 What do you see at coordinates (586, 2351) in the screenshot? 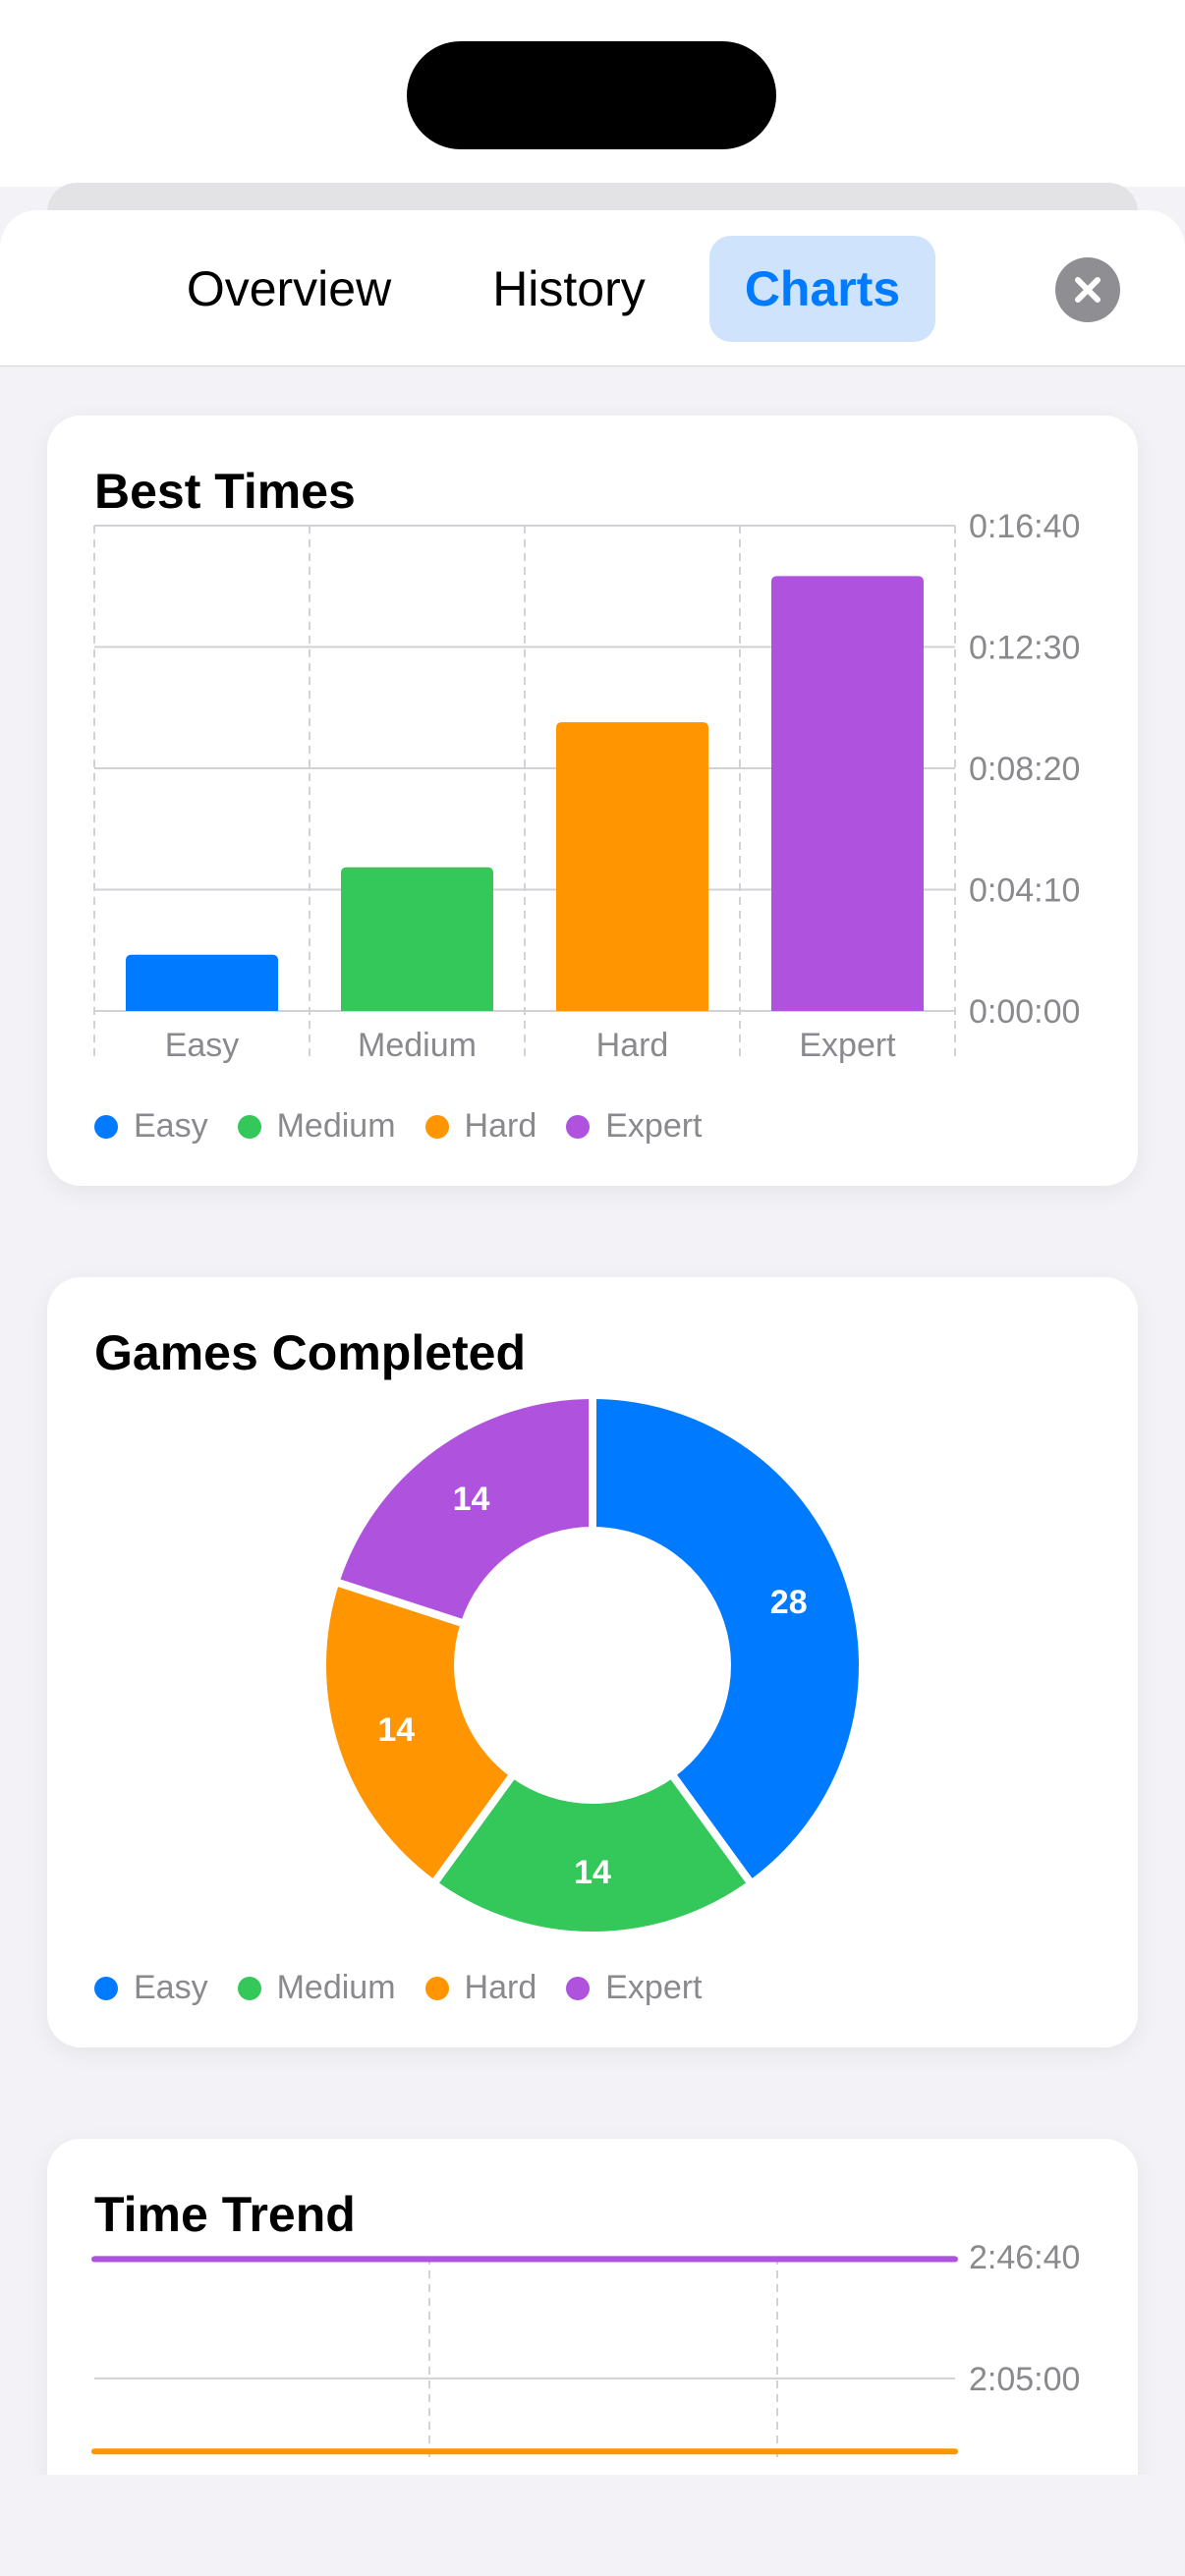
I see `time-trend-chart: 2:05:00 2:46:40` at bounding box center [586, 2351].